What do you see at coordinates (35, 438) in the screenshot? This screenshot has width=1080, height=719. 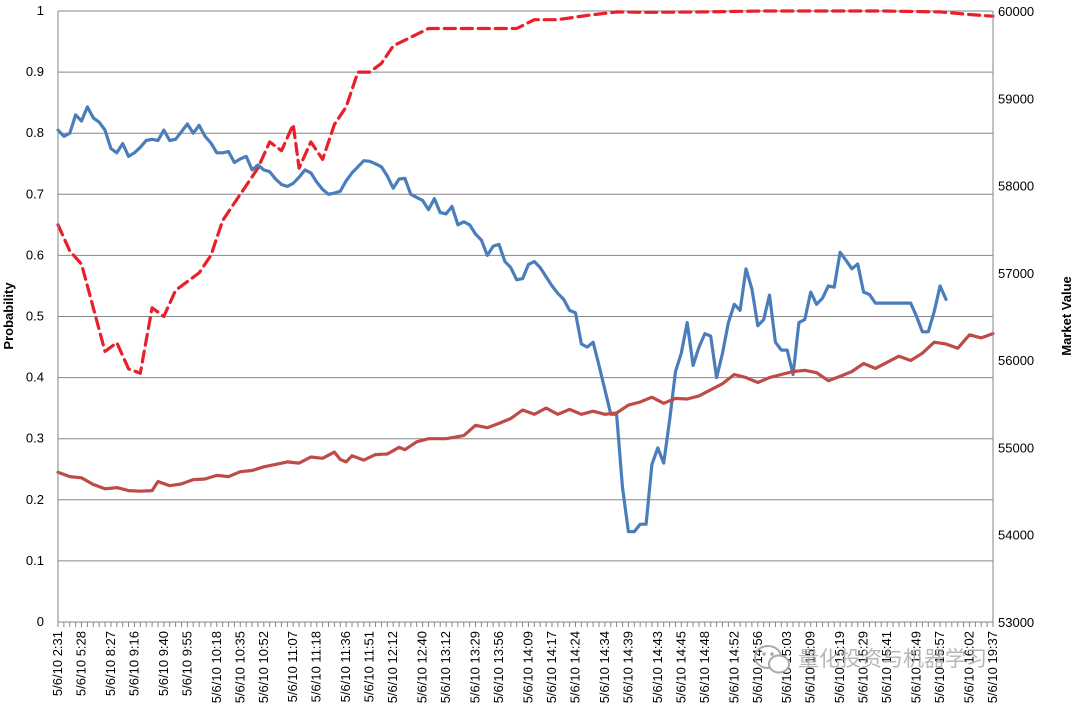 I see `y-tick-label: 0.3` at bounding box center [35, 438].